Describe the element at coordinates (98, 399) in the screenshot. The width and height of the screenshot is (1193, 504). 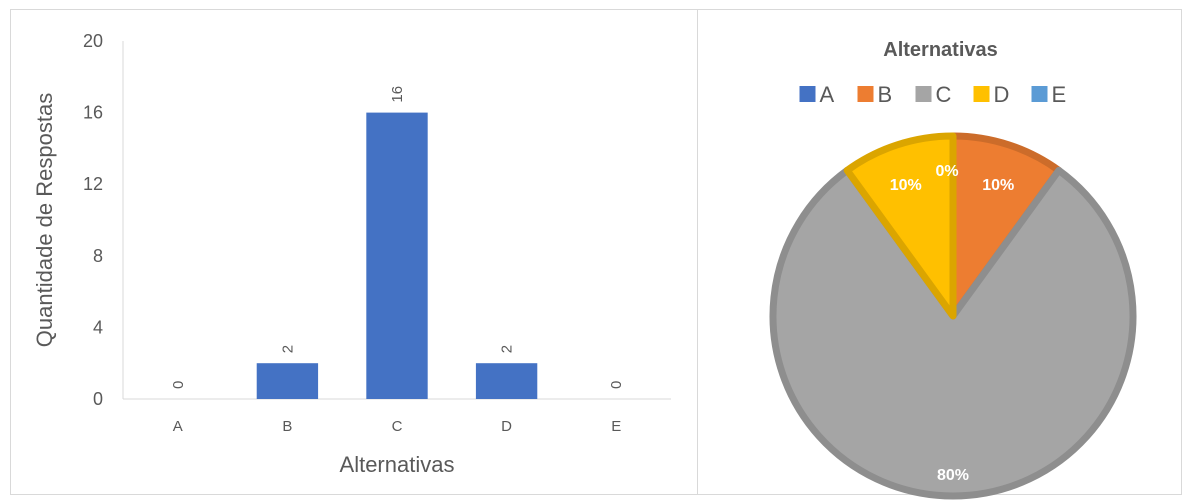
I see `y-tick-label: 0` at that location.